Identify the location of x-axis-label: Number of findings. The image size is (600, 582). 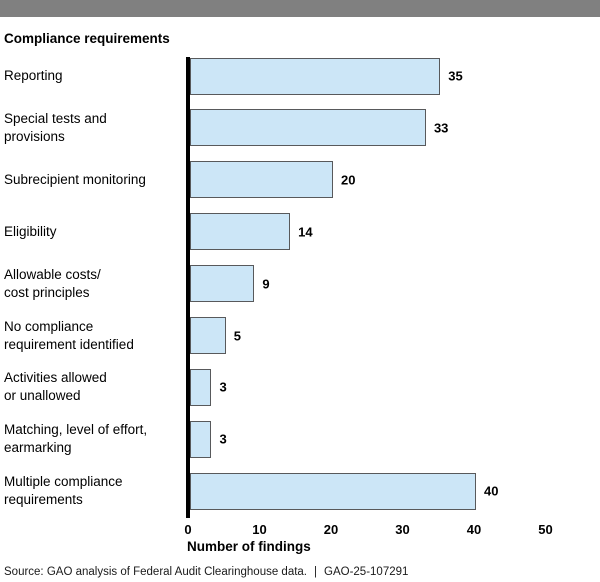
(249, 546).